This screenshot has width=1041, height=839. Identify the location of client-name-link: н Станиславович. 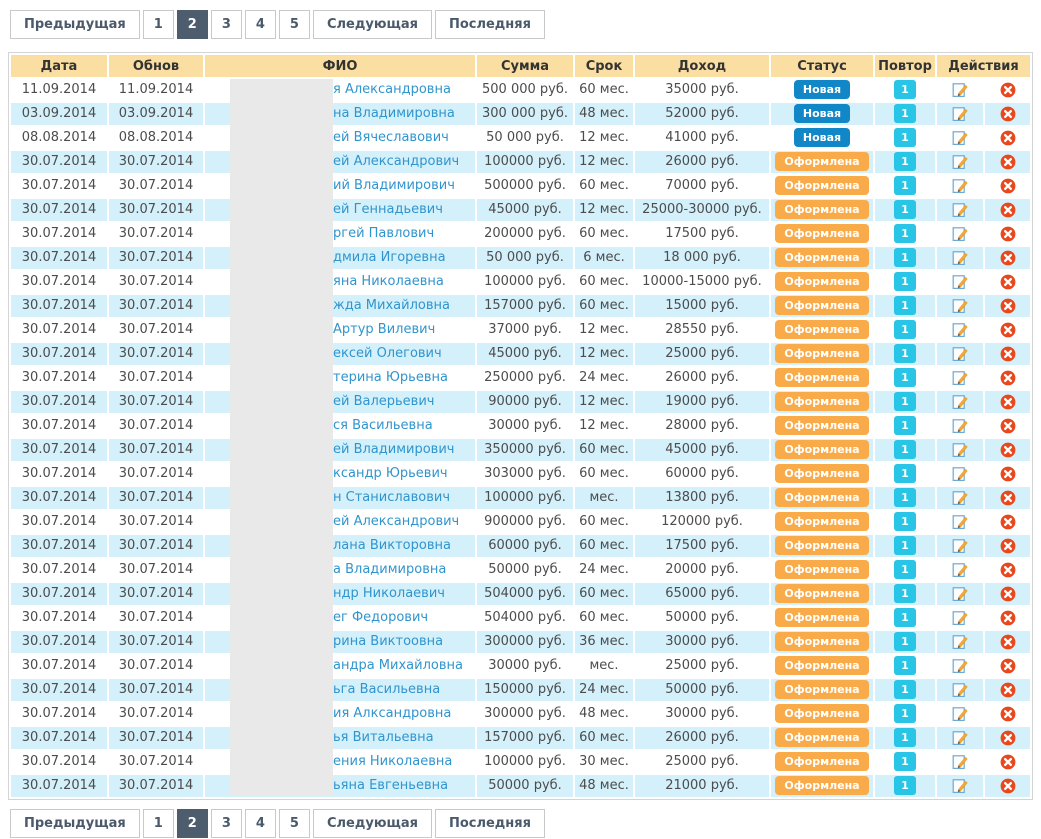
(392, 497).